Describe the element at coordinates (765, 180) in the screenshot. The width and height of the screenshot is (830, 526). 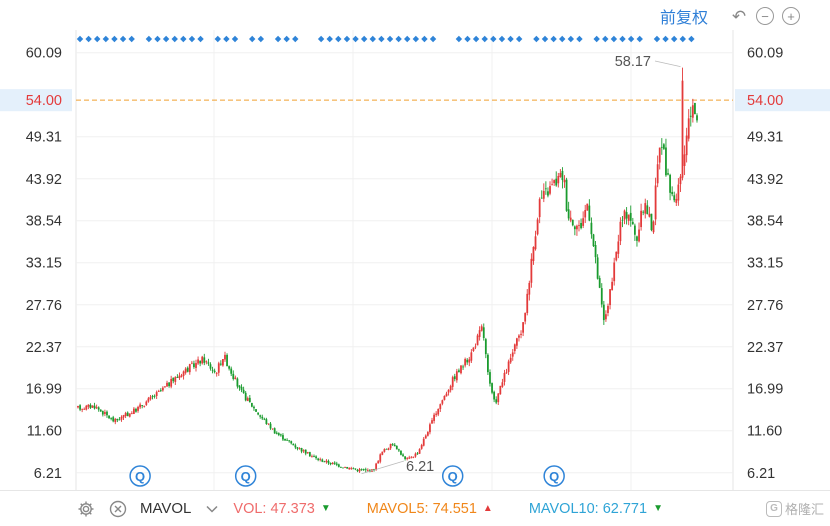
I see `y-tick-label-right: 43.92` at that location.